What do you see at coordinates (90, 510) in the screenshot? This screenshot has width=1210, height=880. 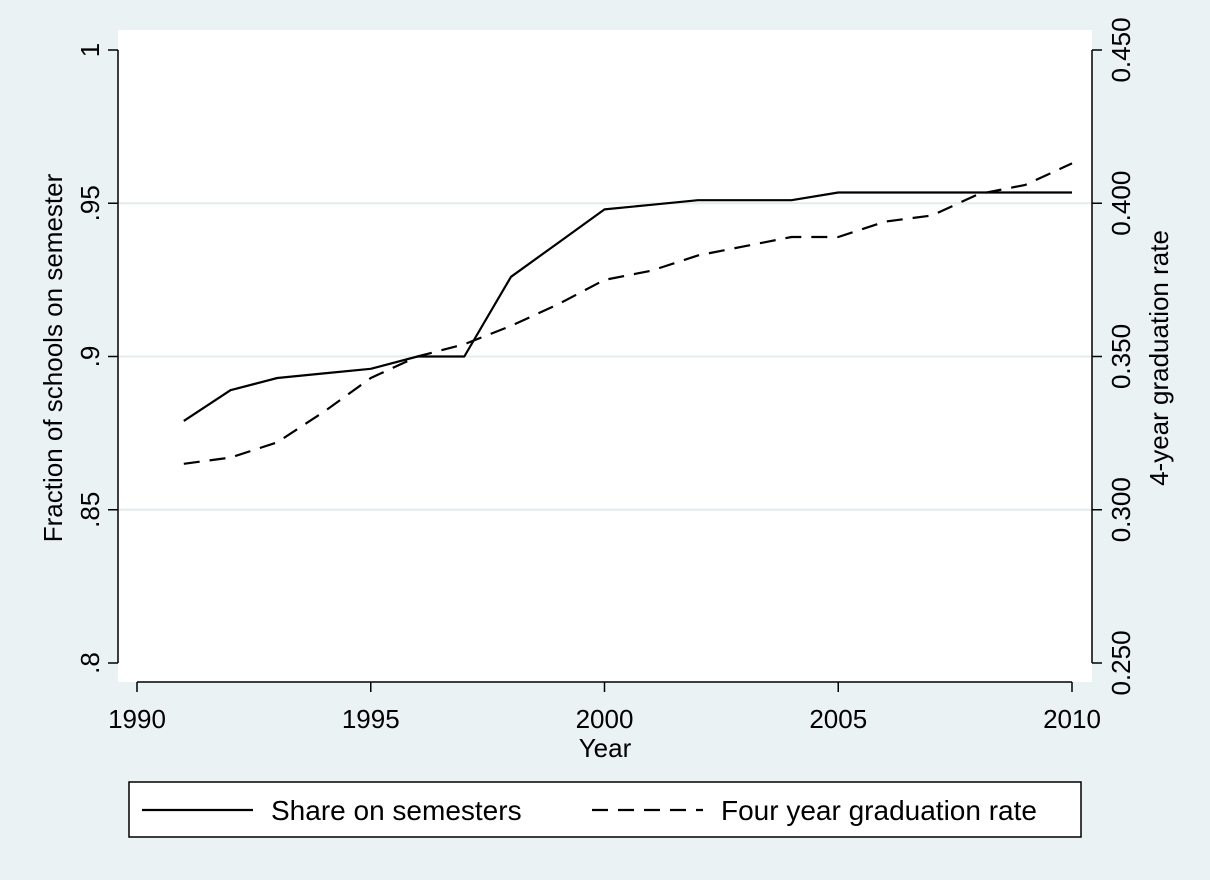 I see `y-left-tick-label-85: .85` at bounding box center [90, 510].